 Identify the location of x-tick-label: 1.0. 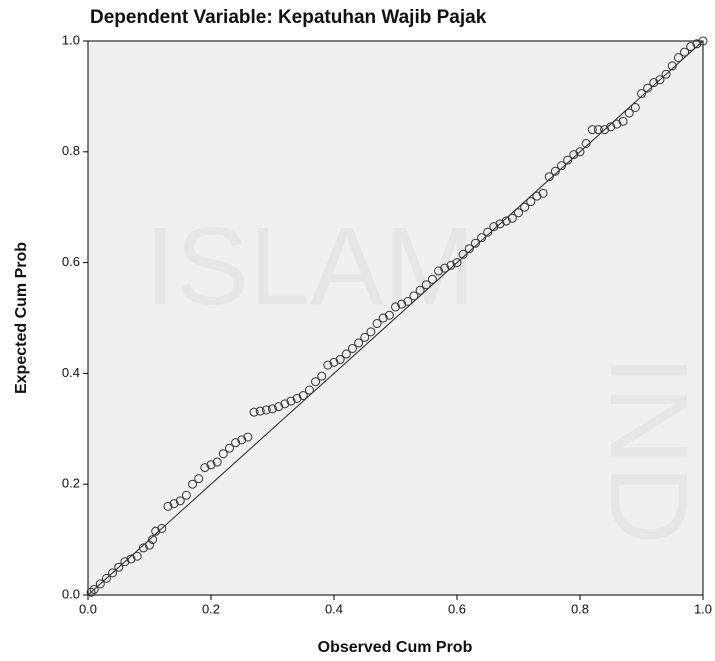
(703, 608).